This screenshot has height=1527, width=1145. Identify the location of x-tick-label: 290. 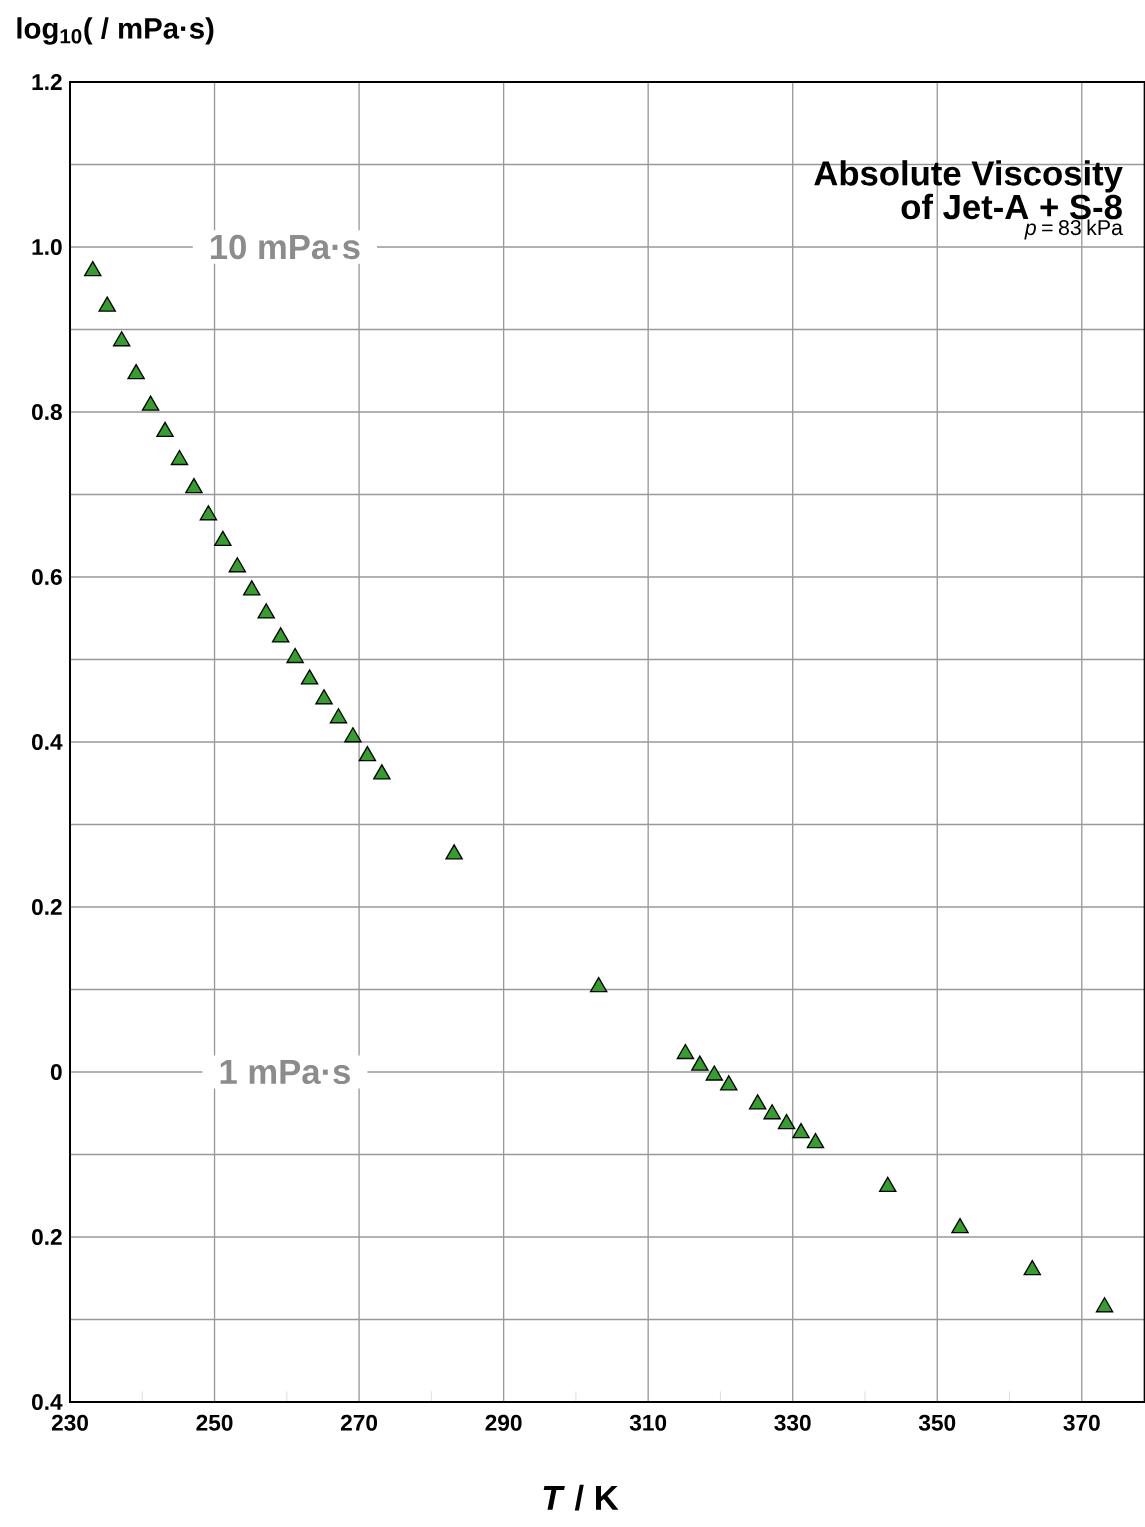
(503, 1422).